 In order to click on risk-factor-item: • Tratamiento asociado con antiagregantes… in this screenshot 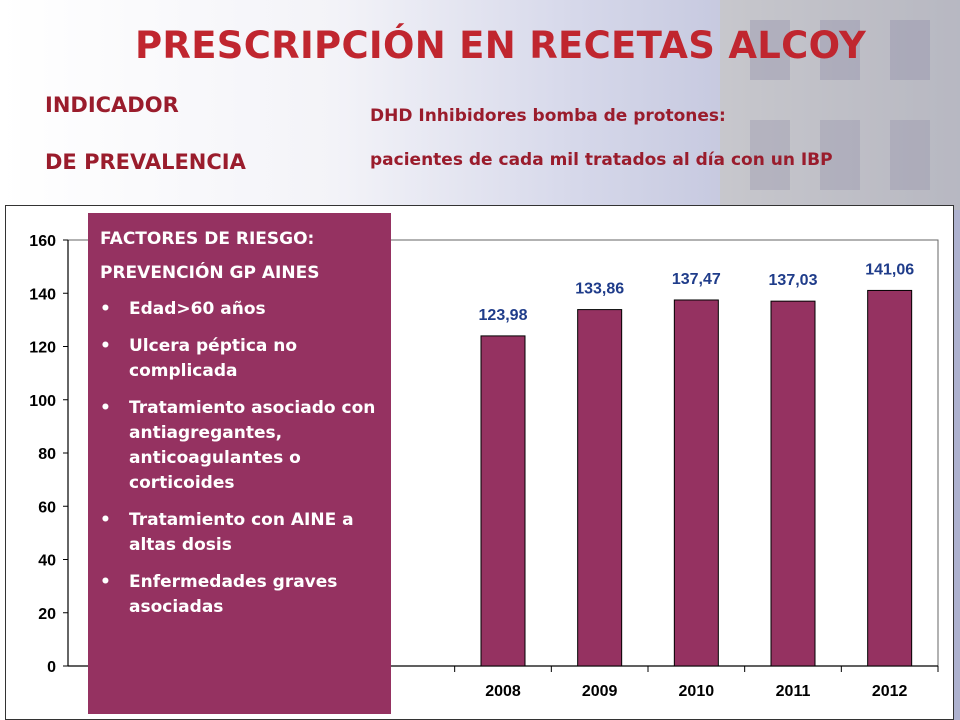, I will do `click(240, 446)`.